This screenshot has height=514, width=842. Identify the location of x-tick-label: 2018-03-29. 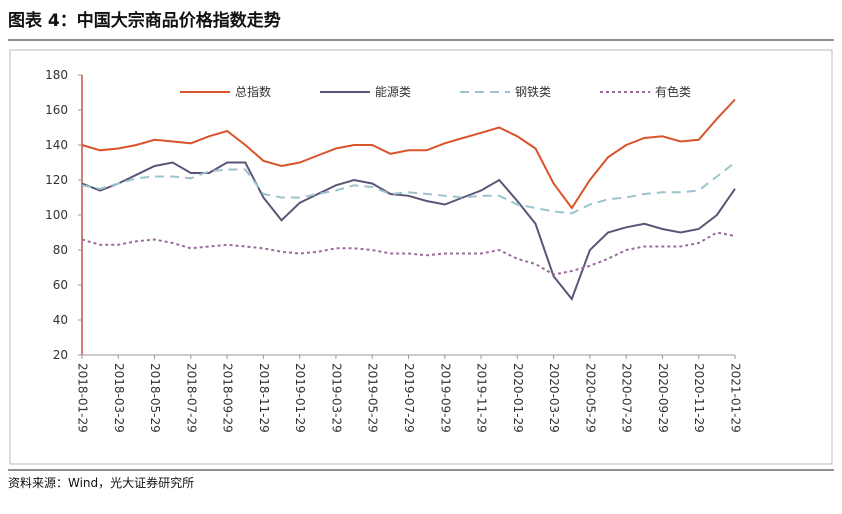
(119, 398).